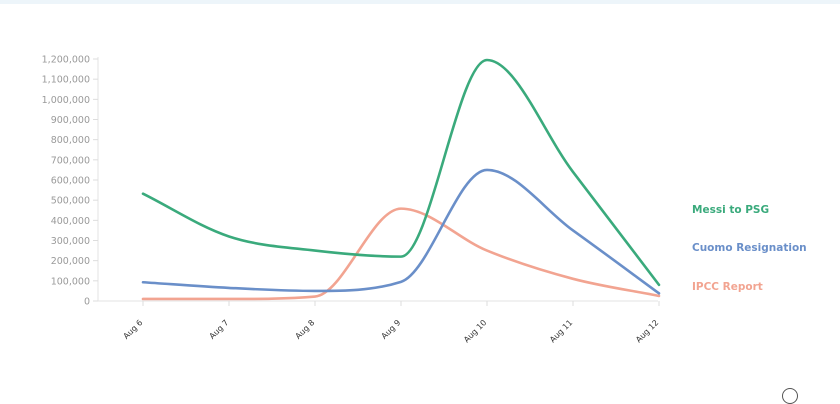 This screenshot has width=840, height=404. Describe the element at coordinates (70, 140) in the screenshot. I see `y-tick-label: 800,000` at that location.